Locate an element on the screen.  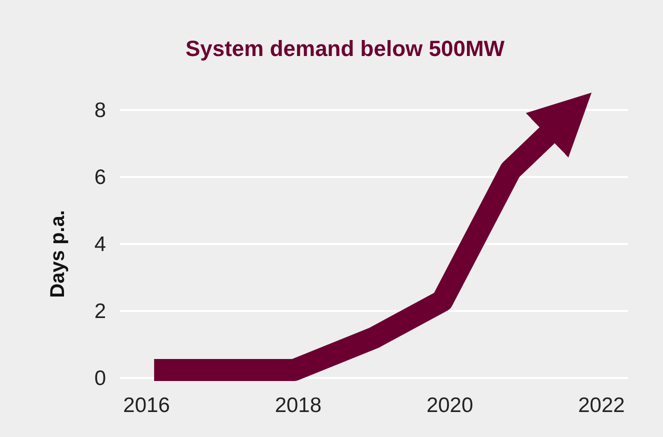
x-tick-label: 2016 is located at coordinates (146, 405).